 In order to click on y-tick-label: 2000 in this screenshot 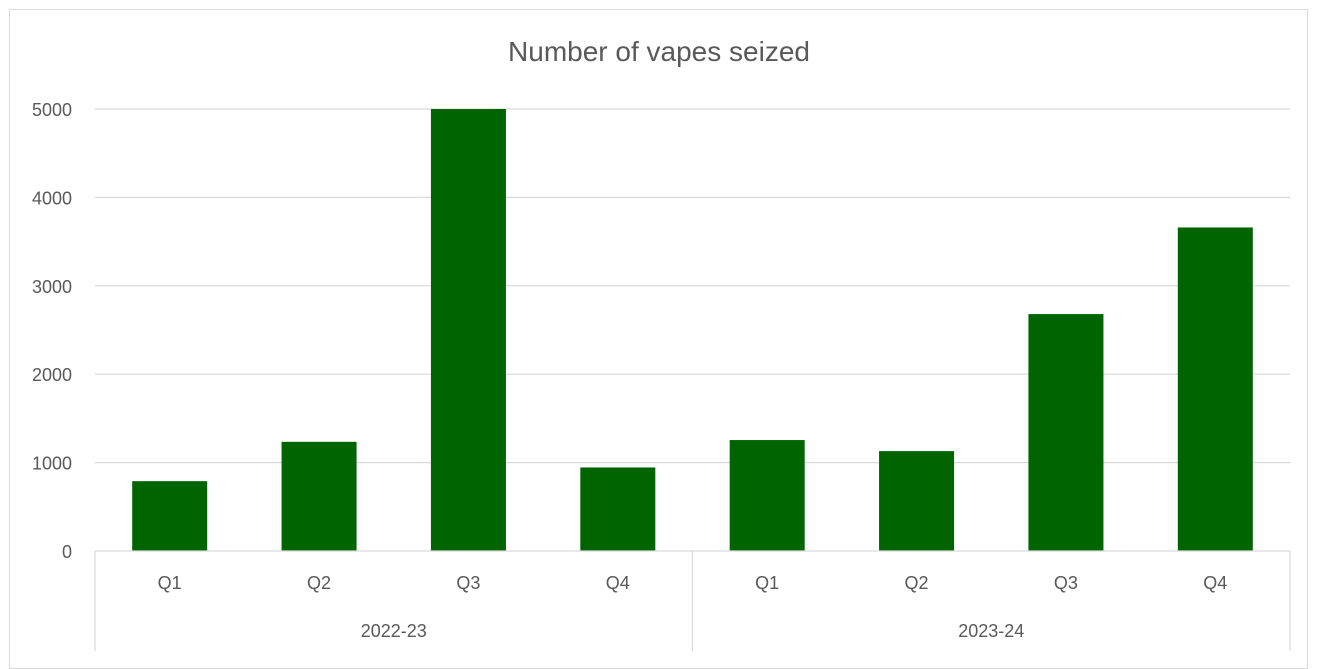, I will do `click(52, 375)`.